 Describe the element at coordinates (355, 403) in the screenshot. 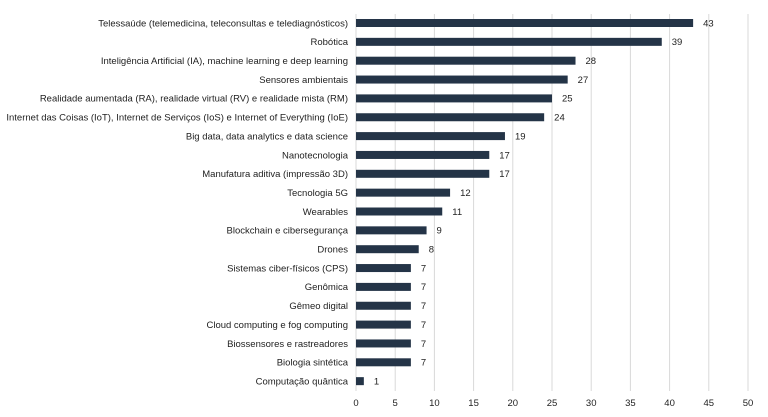

I see `x-tick-label: 0` at that location.